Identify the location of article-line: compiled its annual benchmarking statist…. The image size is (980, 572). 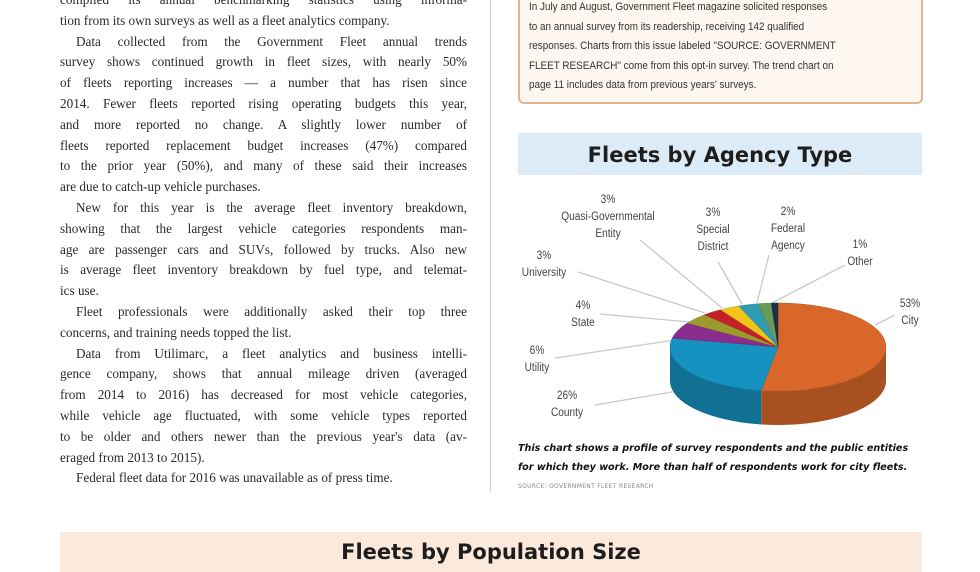
(263, 5).